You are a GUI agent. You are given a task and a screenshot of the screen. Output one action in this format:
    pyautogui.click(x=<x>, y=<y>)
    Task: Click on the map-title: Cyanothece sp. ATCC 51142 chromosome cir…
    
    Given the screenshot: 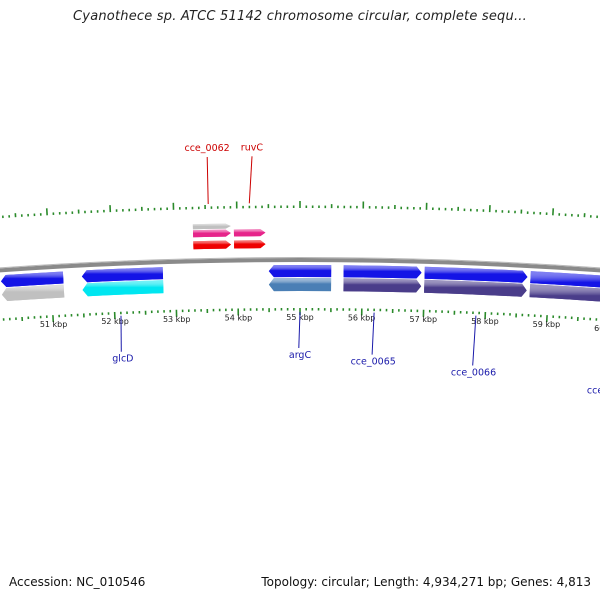 What is the action you would take?
    pyautogui.click(x=300, y=16)
    